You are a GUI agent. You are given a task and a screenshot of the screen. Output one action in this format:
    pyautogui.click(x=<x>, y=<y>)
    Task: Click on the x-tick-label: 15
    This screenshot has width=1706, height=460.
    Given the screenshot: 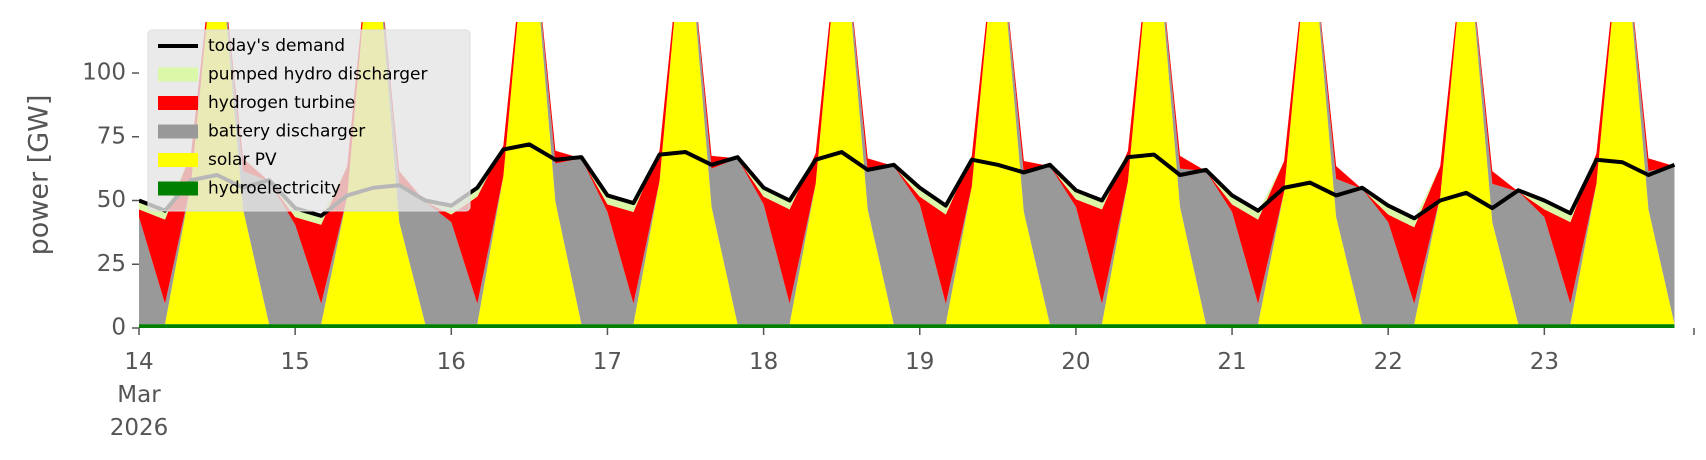 What is the action you would take?
    pyautogui.click(x=295, y=362)
    